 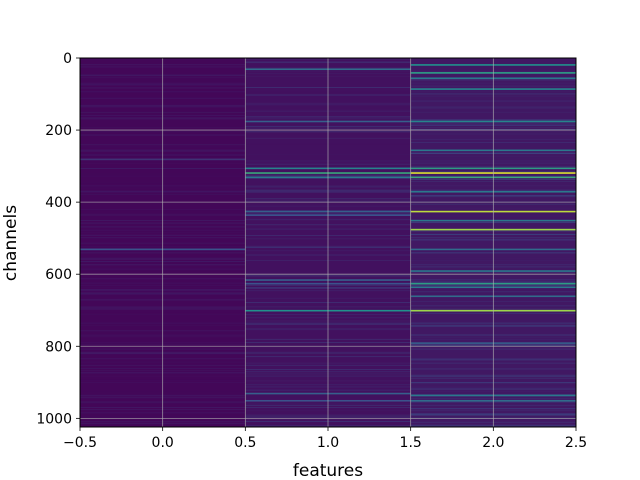 I want to click on x-axis-label: features, so click(x=328, y=470).